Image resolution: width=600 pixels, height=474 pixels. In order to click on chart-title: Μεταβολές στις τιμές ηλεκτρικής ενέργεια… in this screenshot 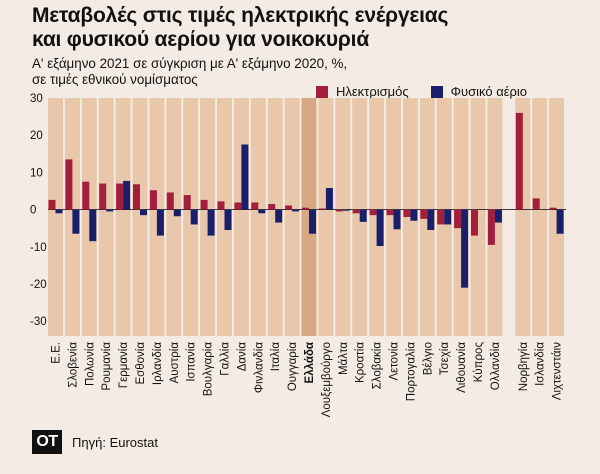, I will do `click(312, 28)`.